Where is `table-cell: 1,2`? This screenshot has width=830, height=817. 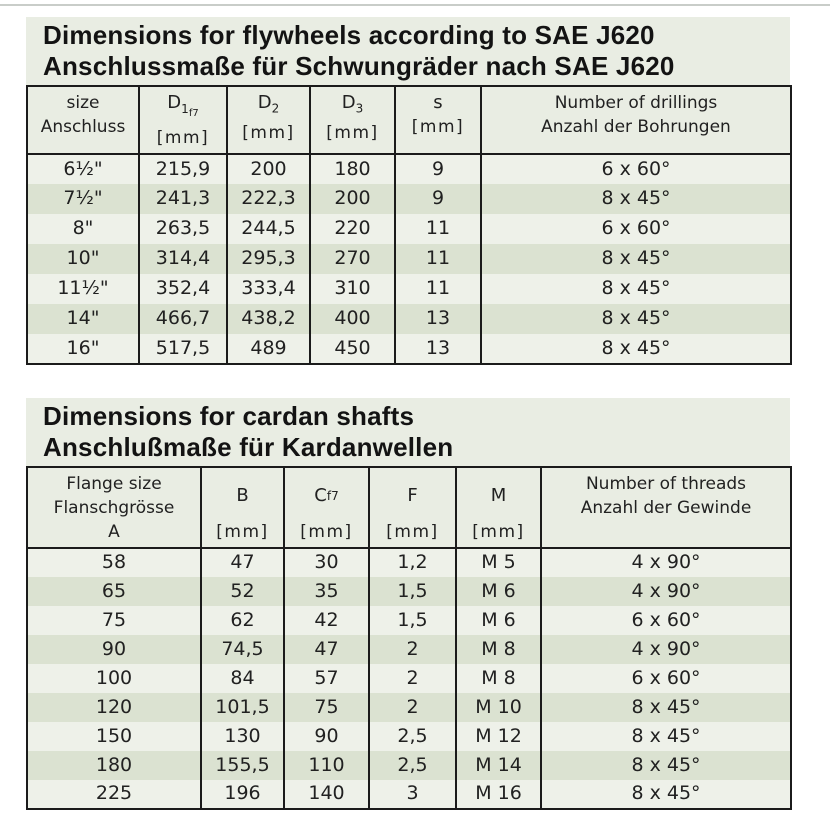
table-cell: 1,2 is located at coordinates (412, 562).